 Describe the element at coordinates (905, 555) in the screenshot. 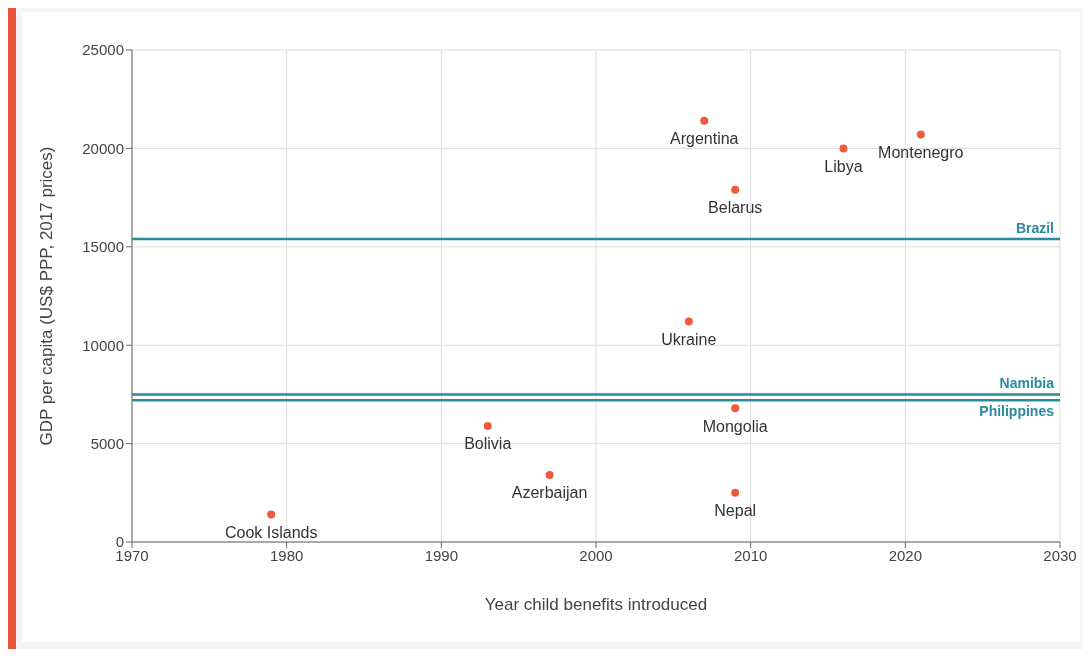

I see `x-tick-label: 2020` at that location.